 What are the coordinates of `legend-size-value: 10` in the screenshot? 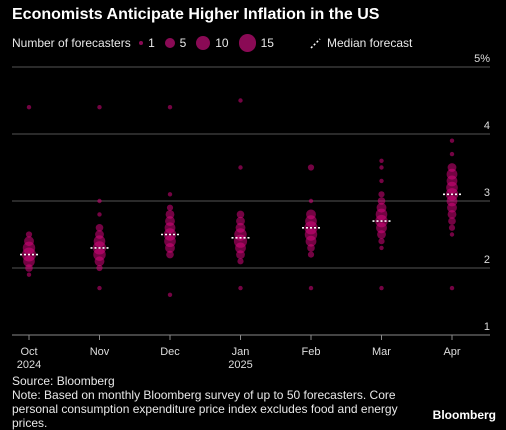 It's located at (222, 43).